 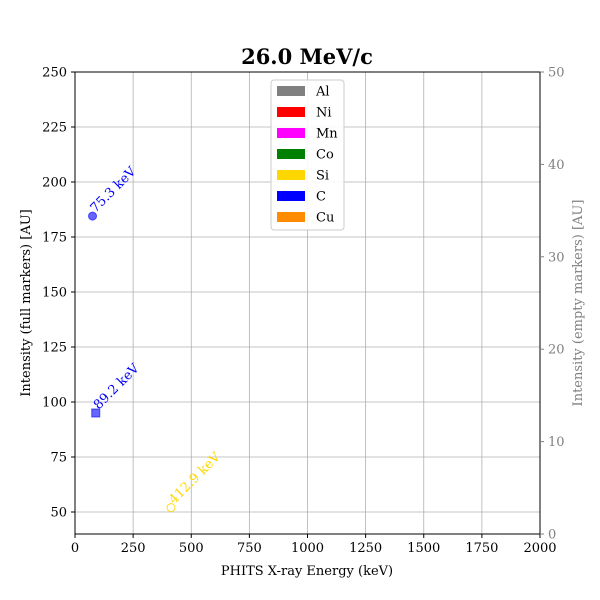 What do you see at coordinates (307, 548) in the screenshot?
I see `x-tick-label: 1000` at bounding box center [307, 548].